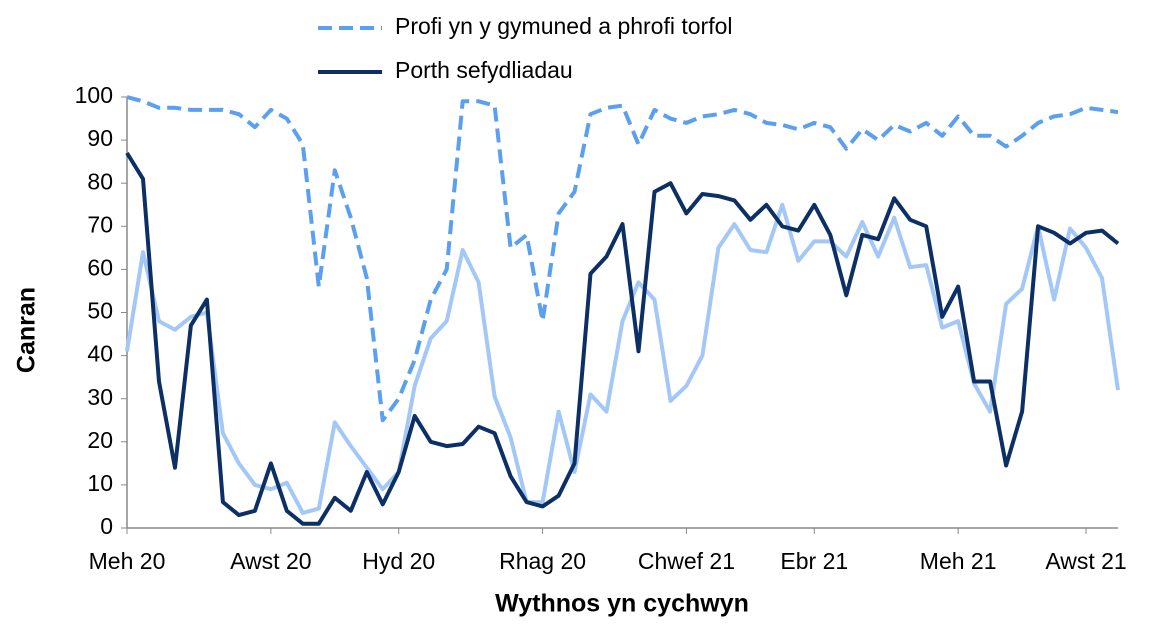 The height and width of the screenshot is (628, 1152). What do you see at coordinates (100, 354) in the screenshot?
I see `y-tick-label: 40` at bounding box center [100, 354].